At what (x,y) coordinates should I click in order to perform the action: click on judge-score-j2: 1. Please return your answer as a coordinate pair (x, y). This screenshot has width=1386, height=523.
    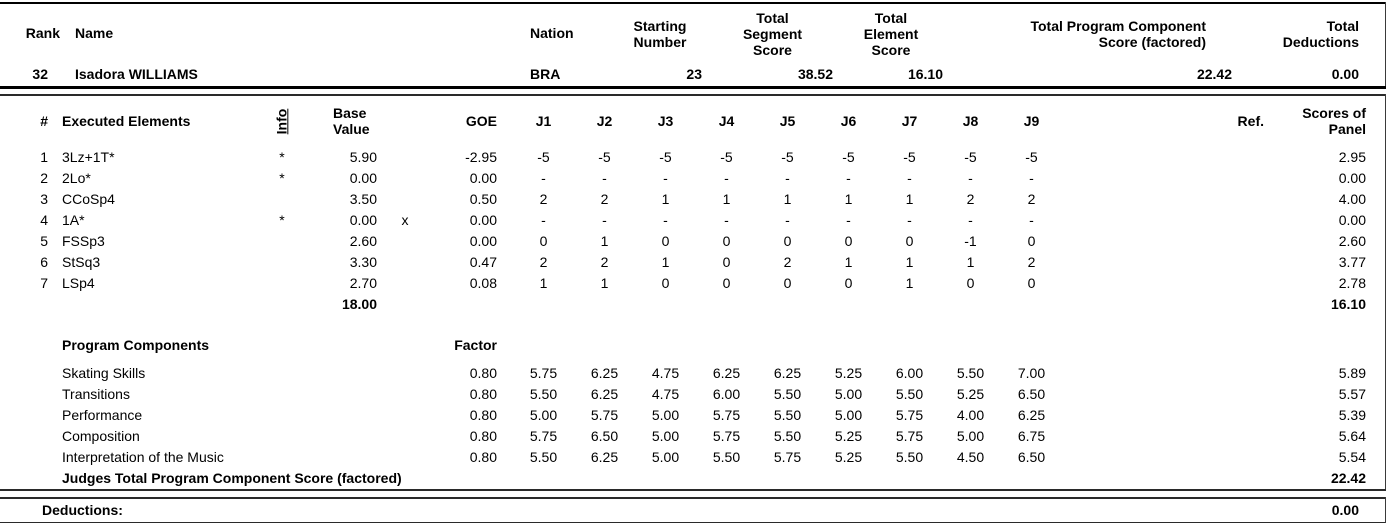
    Looking at the image, I should click on (604, 241).